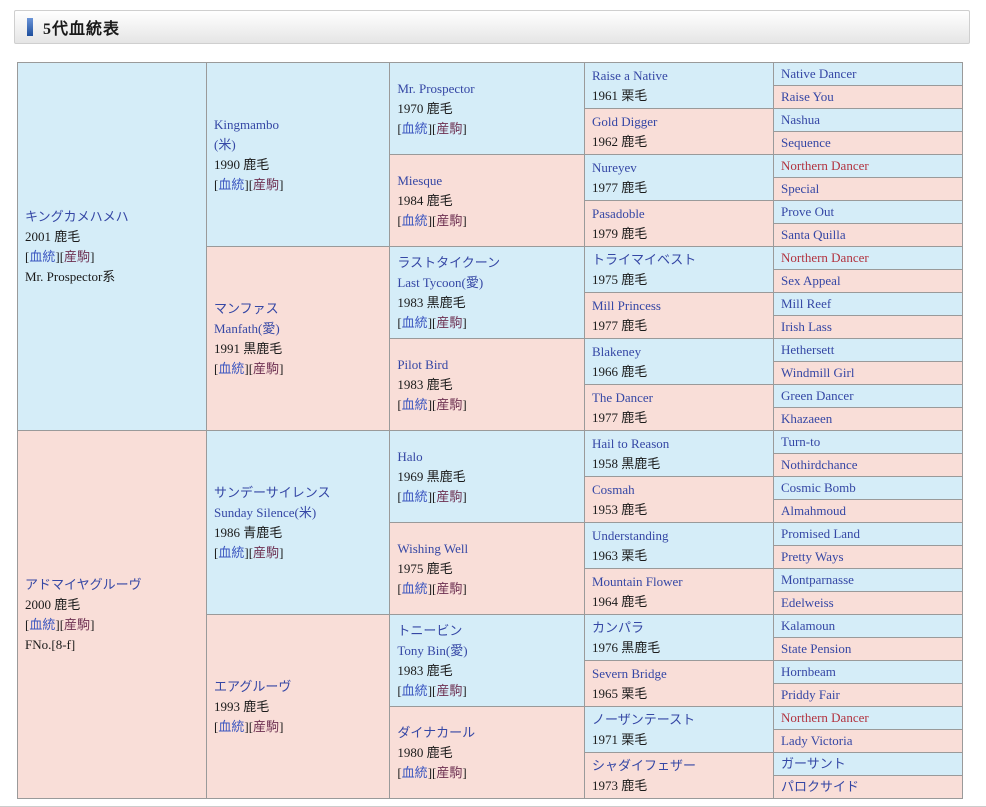 This screenshot has width=986, height=807. I want to click on horse-name-link: Nothirdchance, so click(819, 464).